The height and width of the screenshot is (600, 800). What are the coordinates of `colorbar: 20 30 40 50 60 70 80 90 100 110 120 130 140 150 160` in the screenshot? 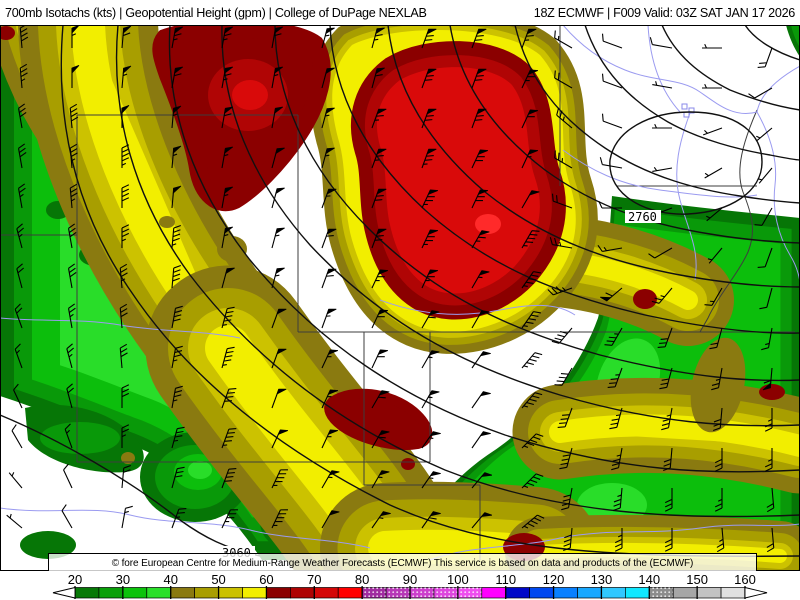 It's located at (400, 585).